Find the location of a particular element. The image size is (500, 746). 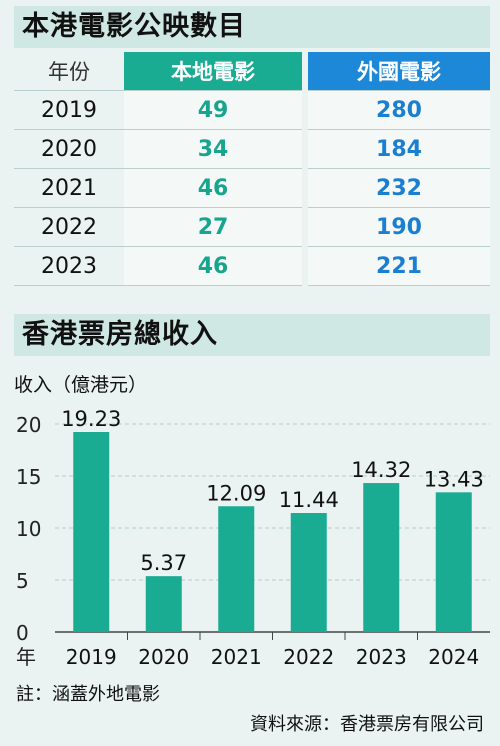

x-tick-label: 2020 is located at coordinates (163, 657).